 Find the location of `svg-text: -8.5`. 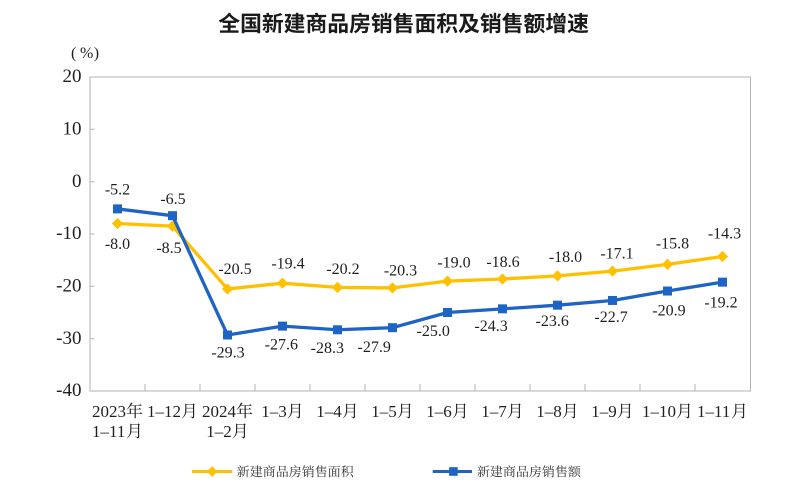

svg-text: -8.5 is located at coordinates (168, 248).